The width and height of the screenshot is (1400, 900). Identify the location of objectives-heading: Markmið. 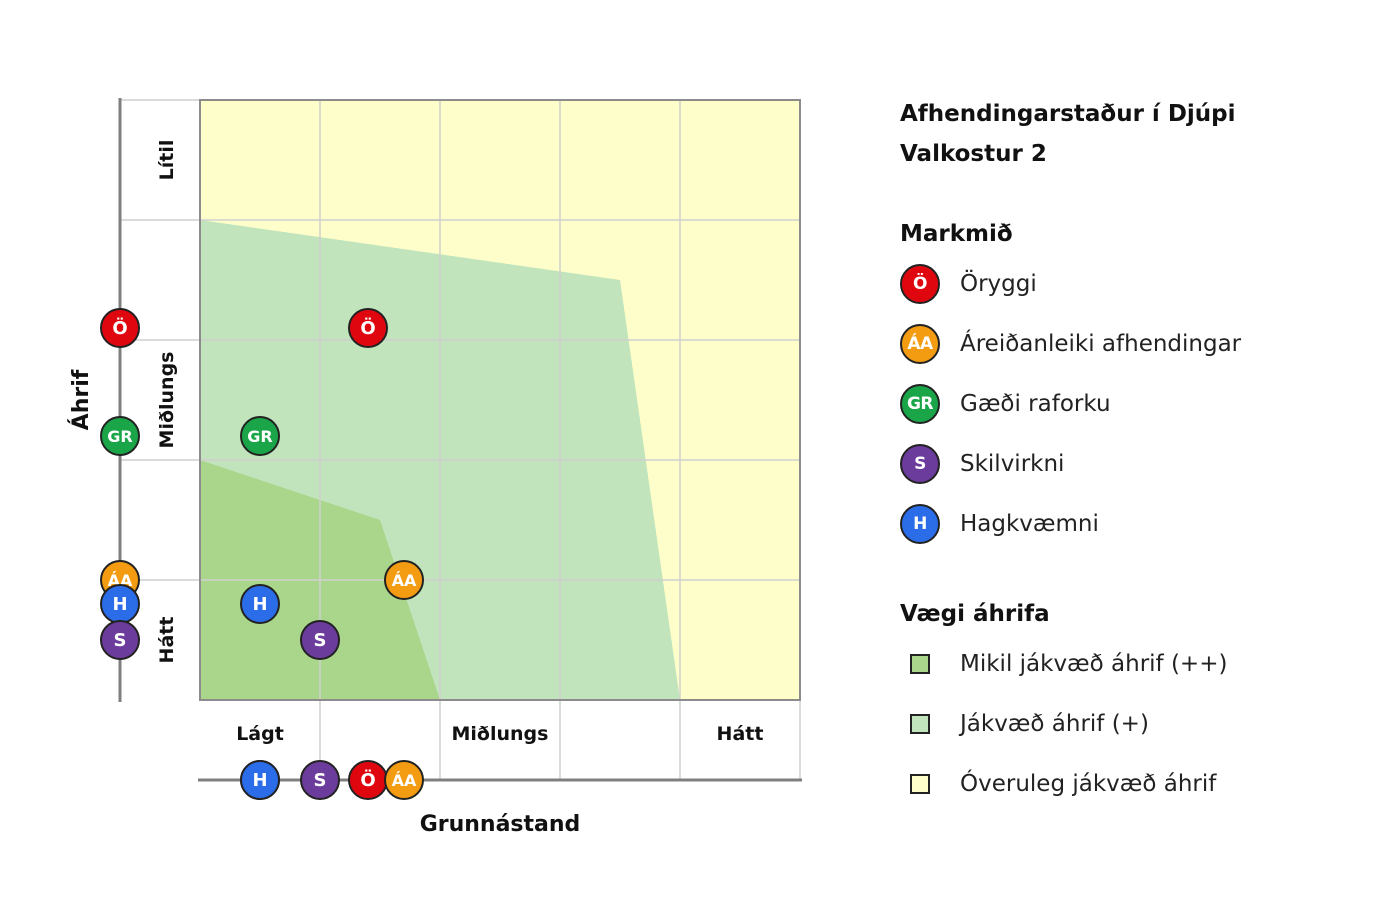
(956, 234).